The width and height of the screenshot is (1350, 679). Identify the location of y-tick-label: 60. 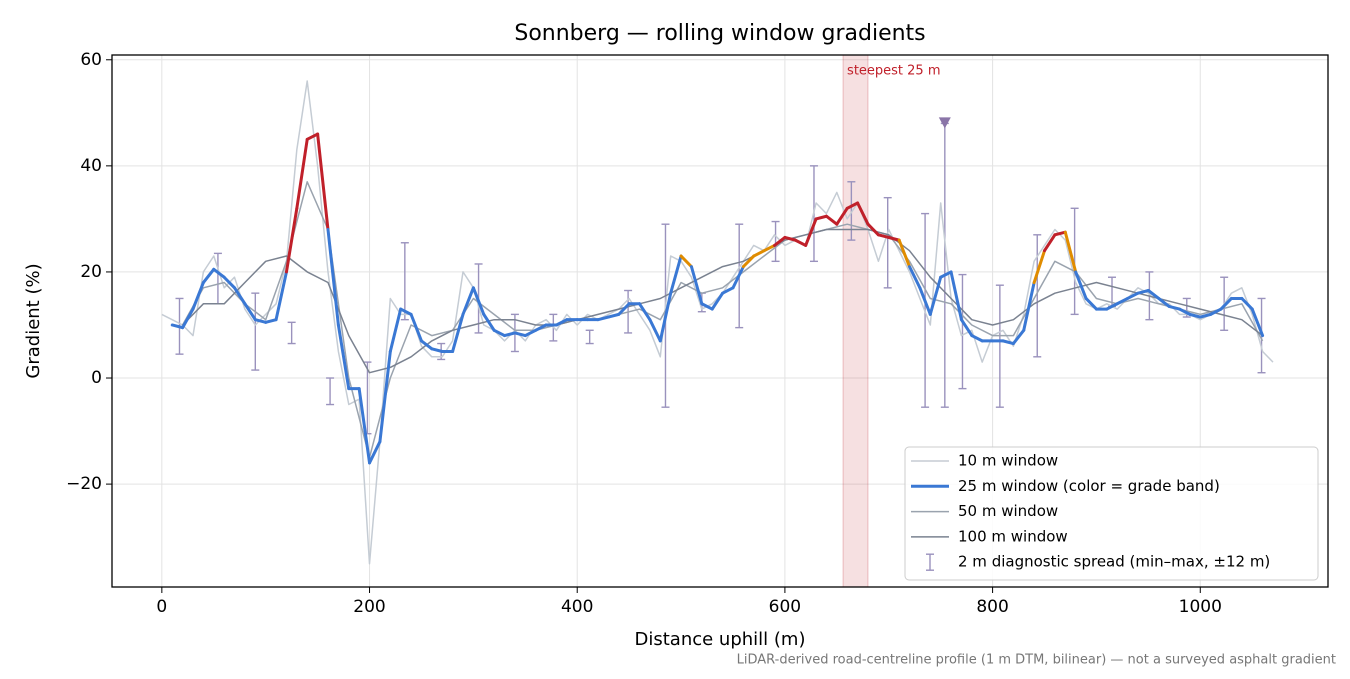
(91, 60).